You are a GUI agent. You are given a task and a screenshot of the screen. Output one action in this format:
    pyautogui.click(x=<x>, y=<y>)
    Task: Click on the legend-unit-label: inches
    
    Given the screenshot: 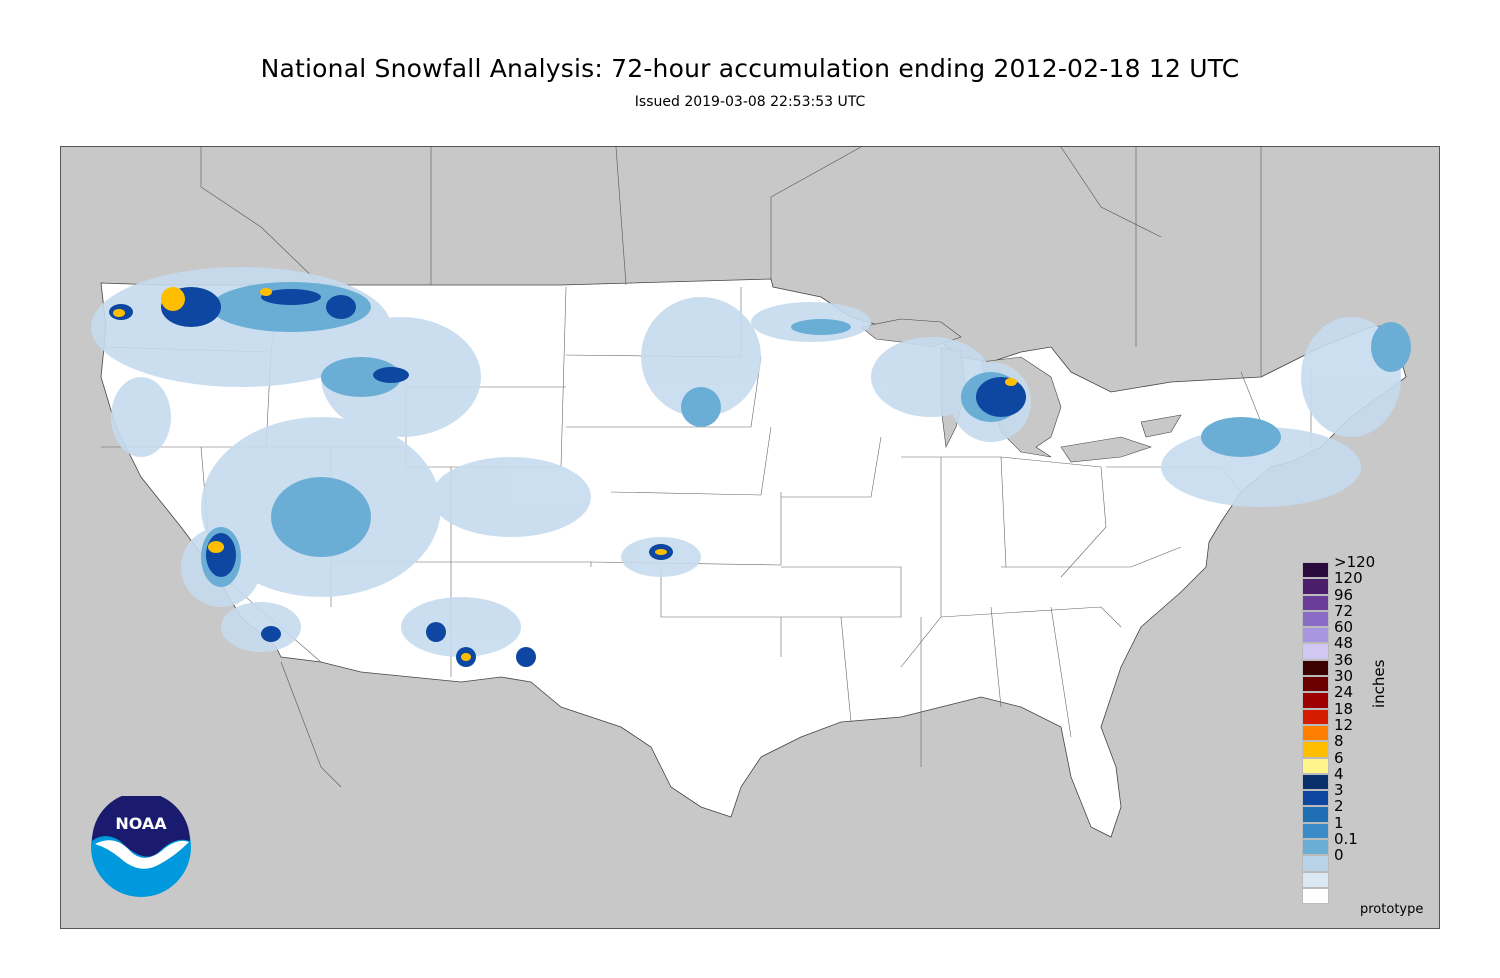 What is the action you would take?
    pyautogui.click(x=1379, y=683)
    